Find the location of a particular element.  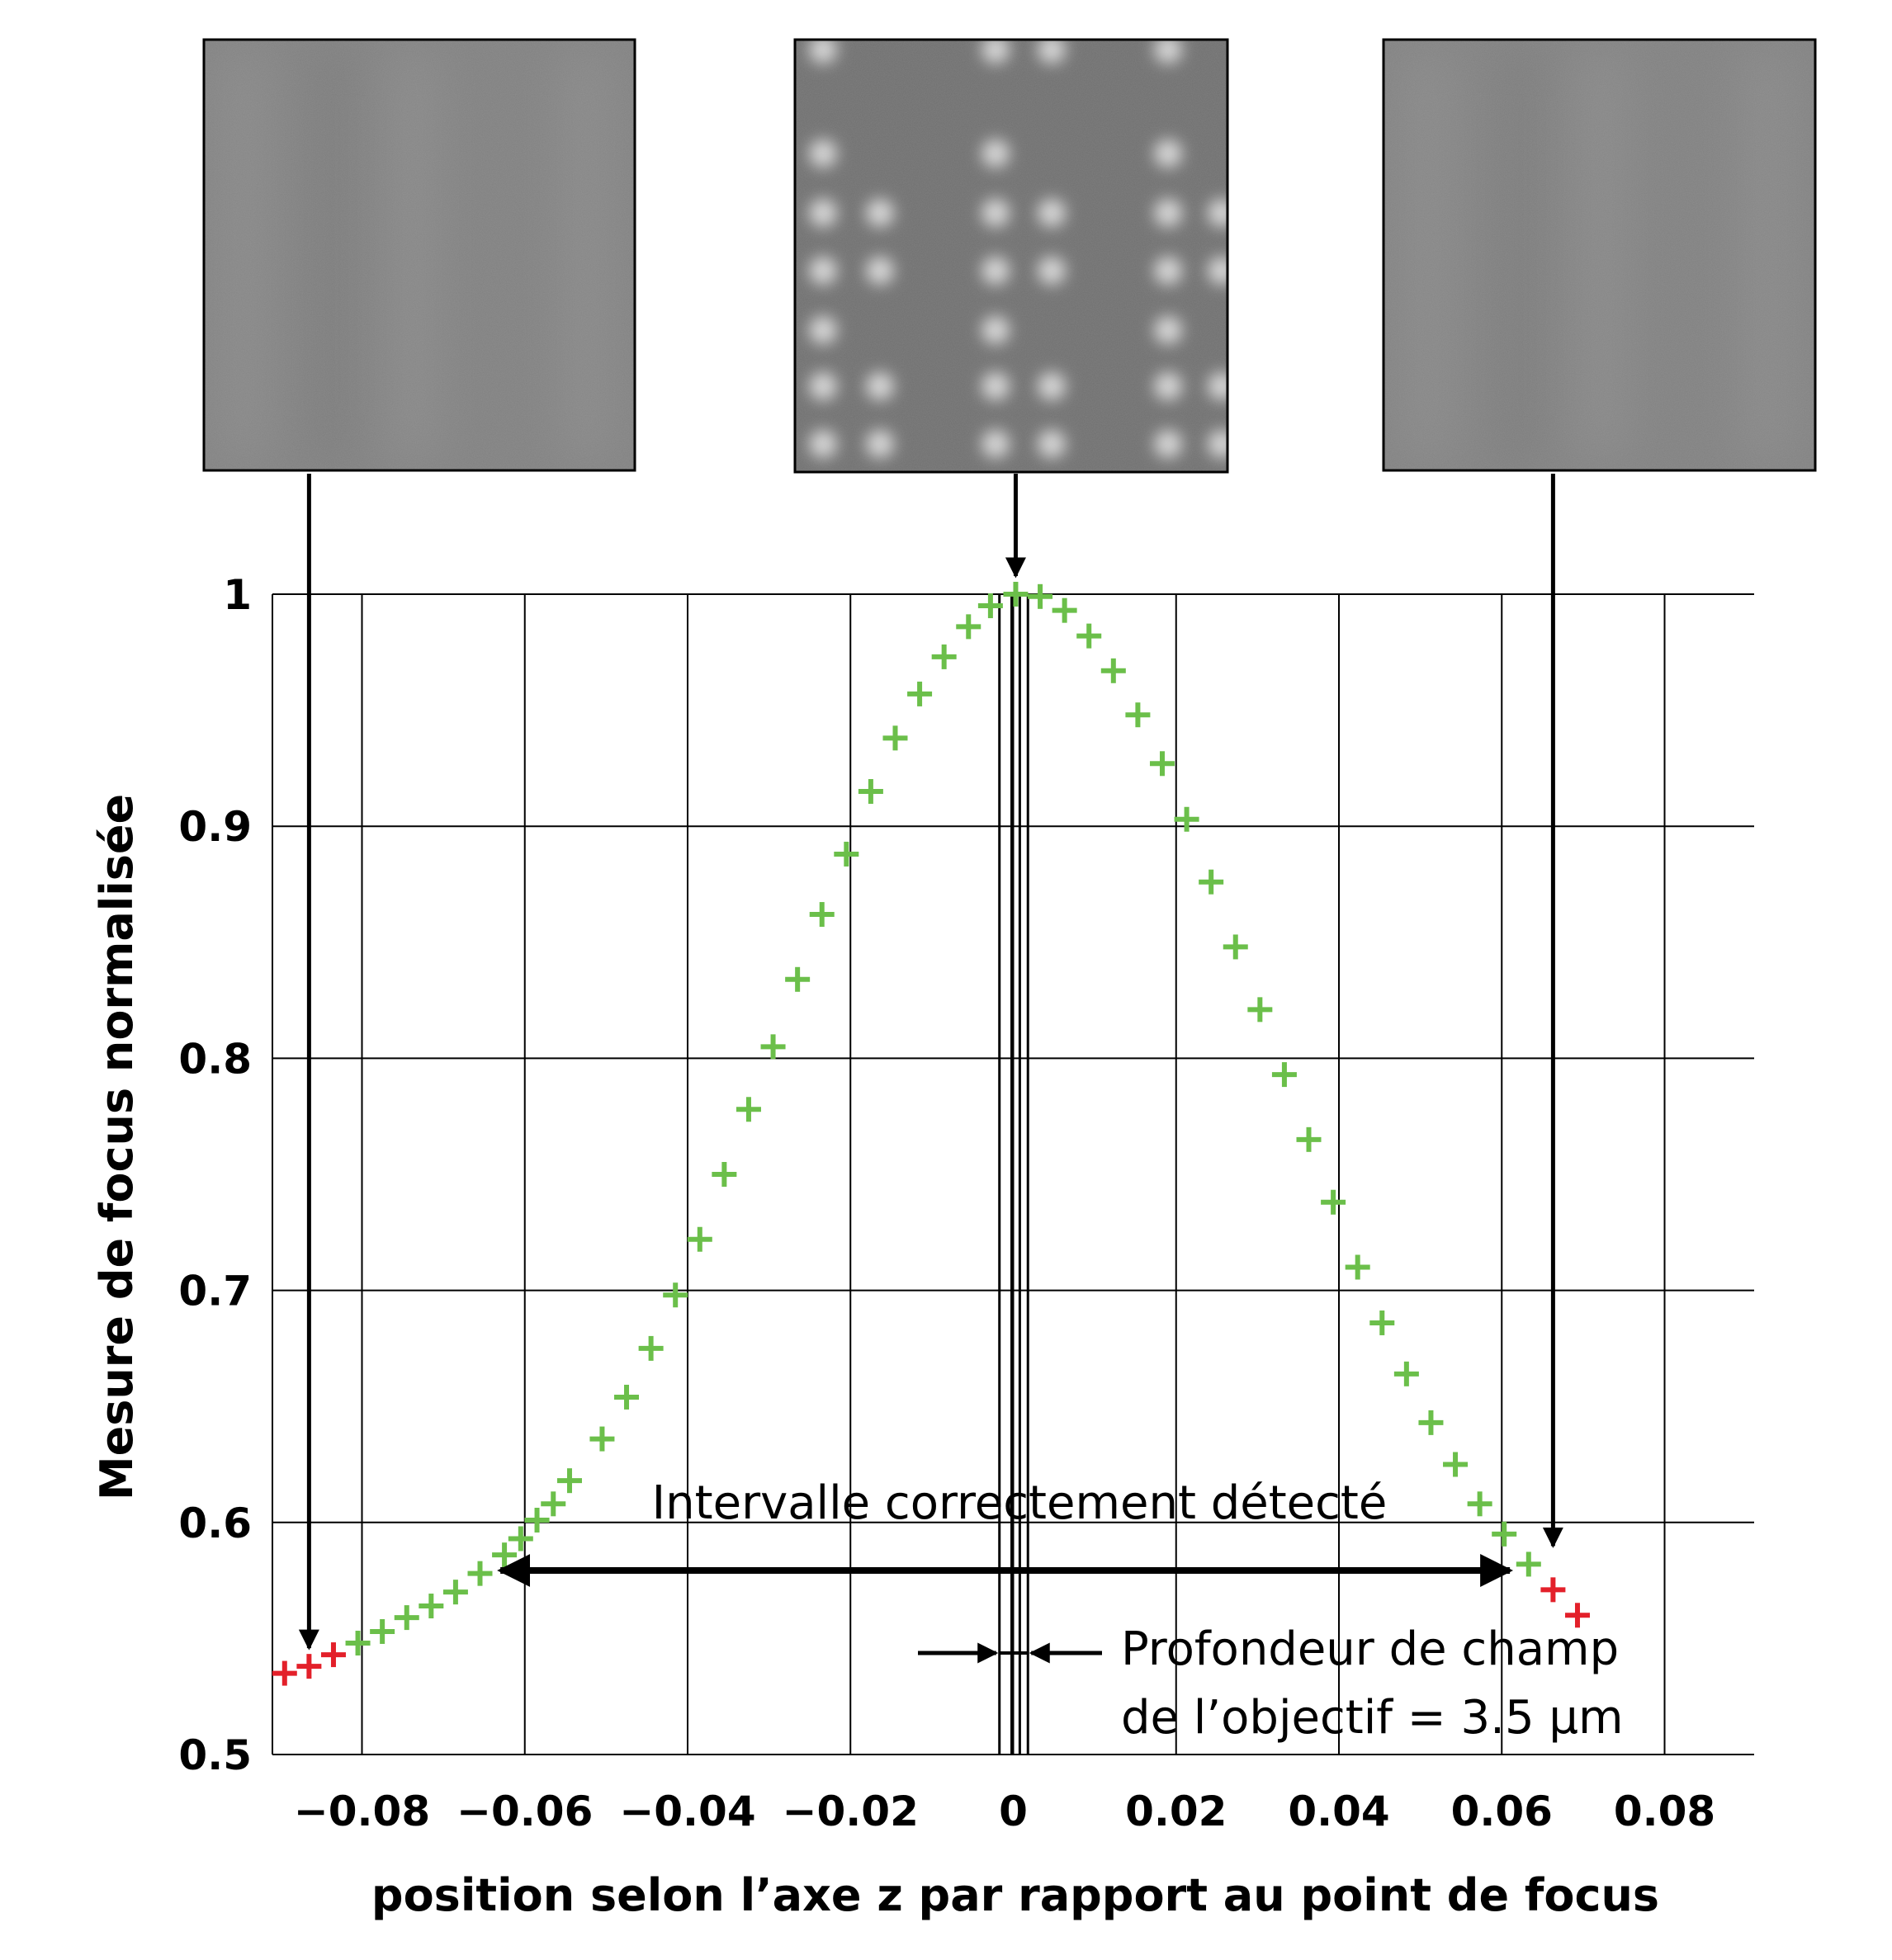

interval-label: Intervalle correctement détecté is located at coordinates (1020, 1503).